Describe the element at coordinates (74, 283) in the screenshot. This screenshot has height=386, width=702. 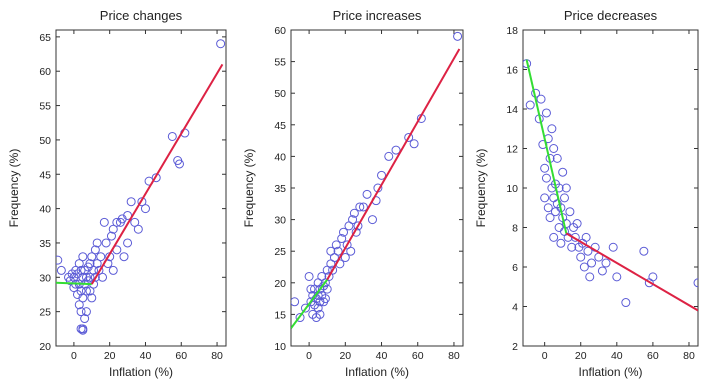
I see `fit-line-green` at that location.